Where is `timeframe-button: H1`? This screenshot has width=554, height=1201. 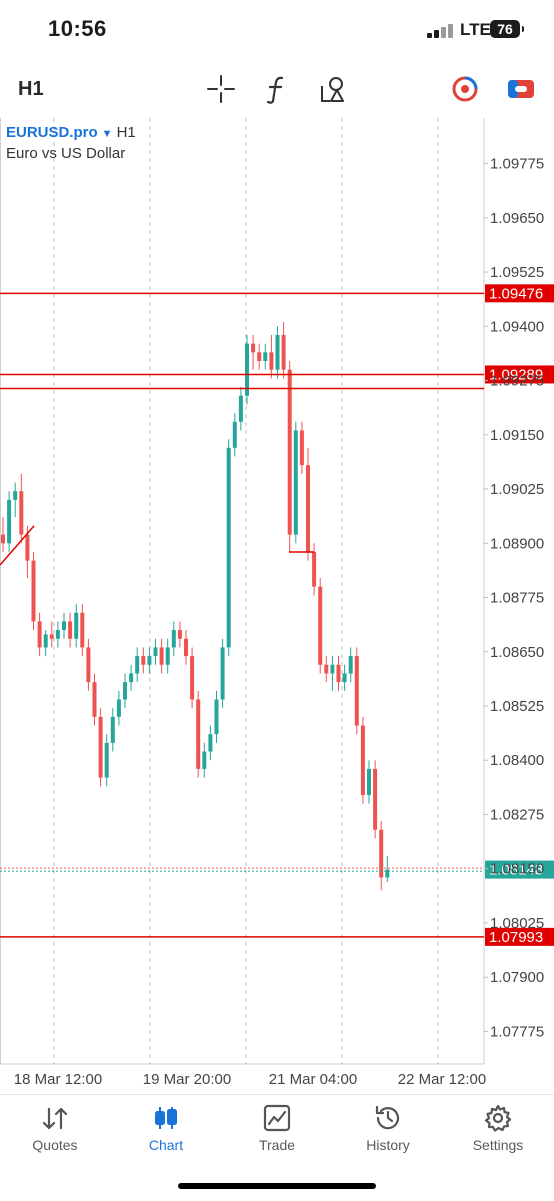
timeframe-button: H1 is located at coordinates (31, 89).